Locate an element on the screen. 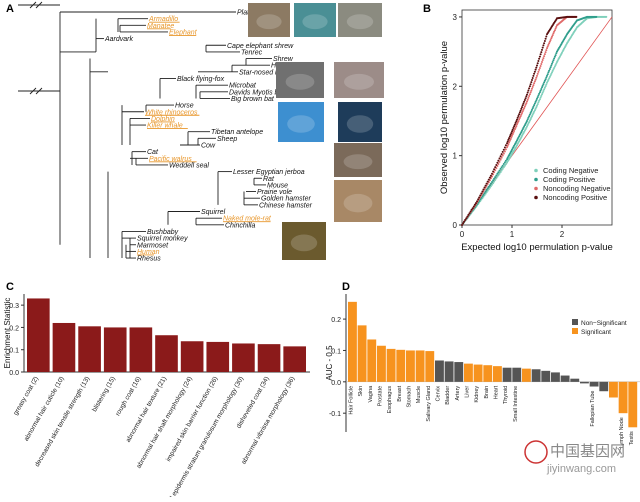 The image size is (640, 502). species-label: Marmoset is located at coordinates (153, 245).